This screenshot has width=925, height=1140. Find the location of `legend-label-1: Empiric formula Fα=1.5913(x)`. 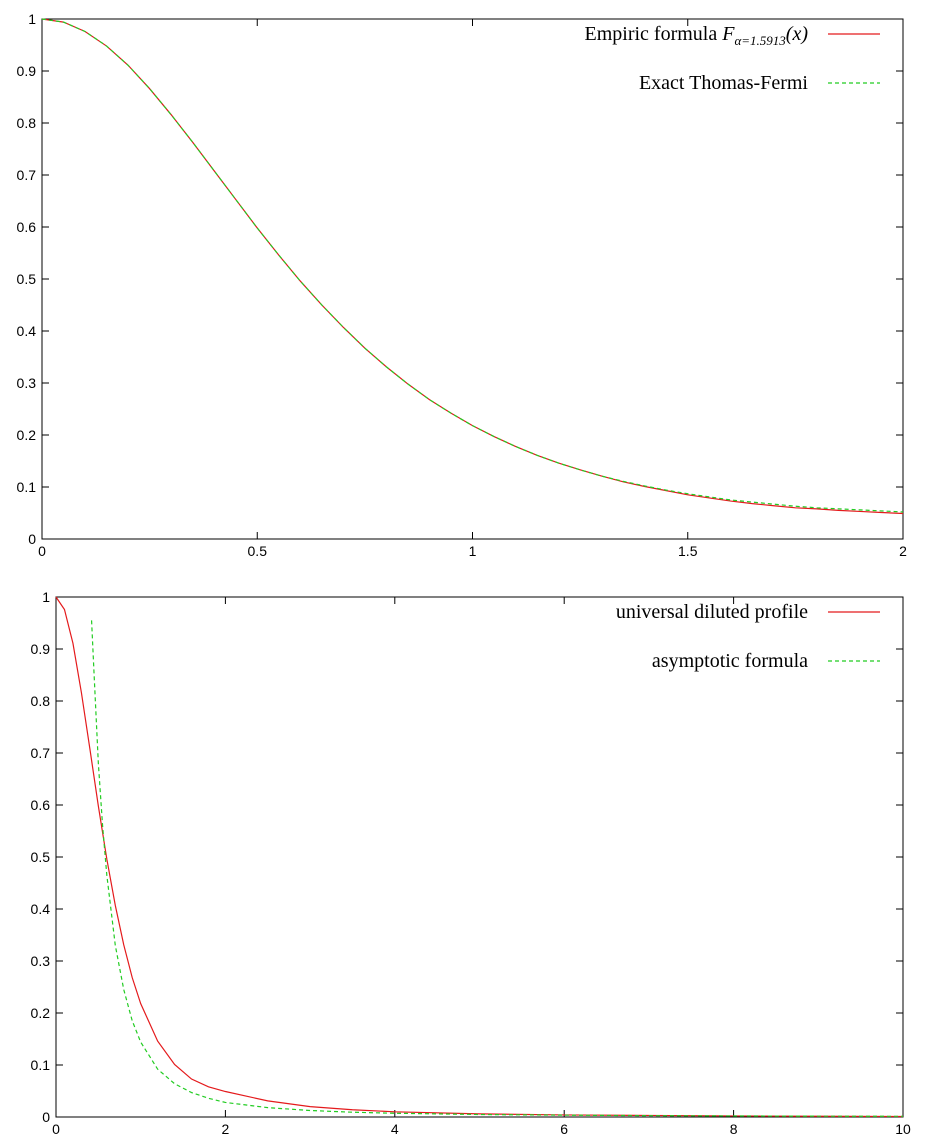

legend-label-1: Empiric formula Fα=1.5913(x) is located at coordinates (696, 35).